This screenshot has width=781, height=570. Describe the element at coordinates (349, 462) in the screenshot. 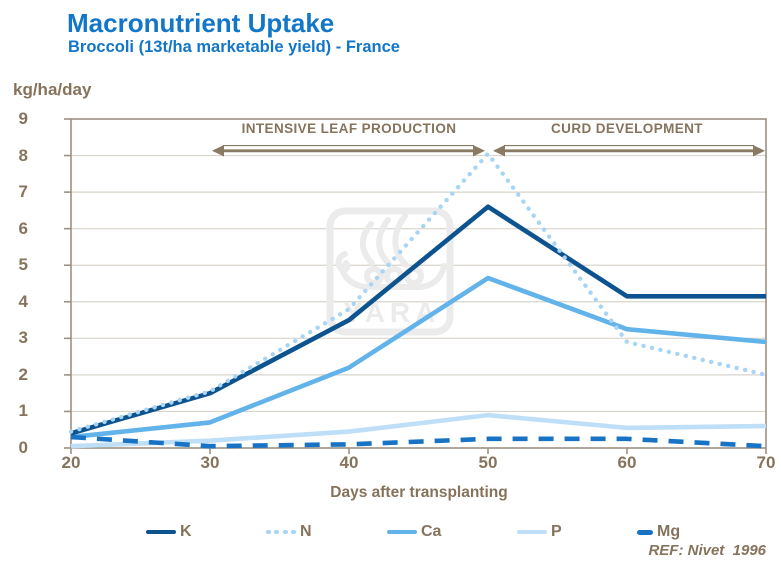

I see `x-tick-label: 40` at that location.